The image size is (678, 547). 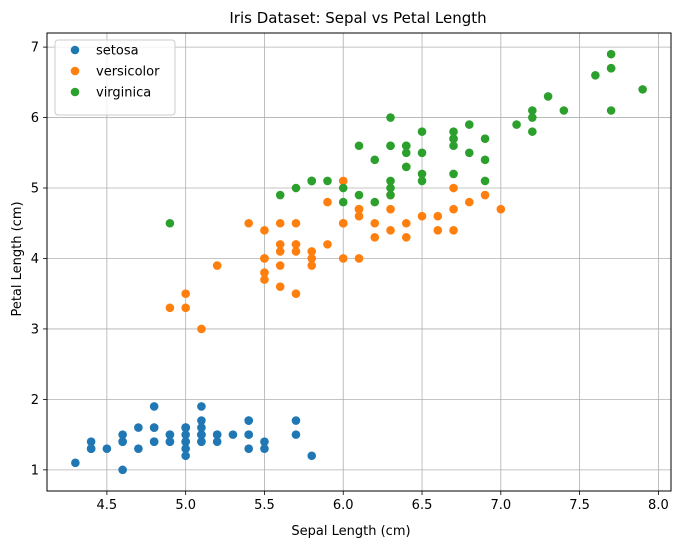 I want to click on x-tick-label: 6.5, so click(x=422, y=505).